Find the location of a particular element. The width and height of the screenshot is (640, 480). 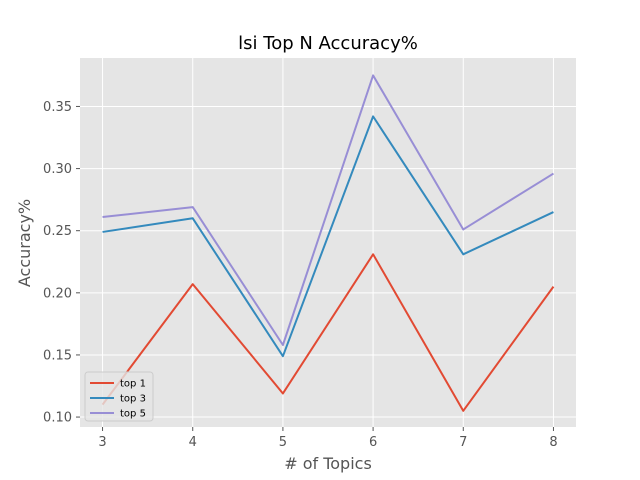

x-tick-label: 5 is located at coordinates (283, 442).